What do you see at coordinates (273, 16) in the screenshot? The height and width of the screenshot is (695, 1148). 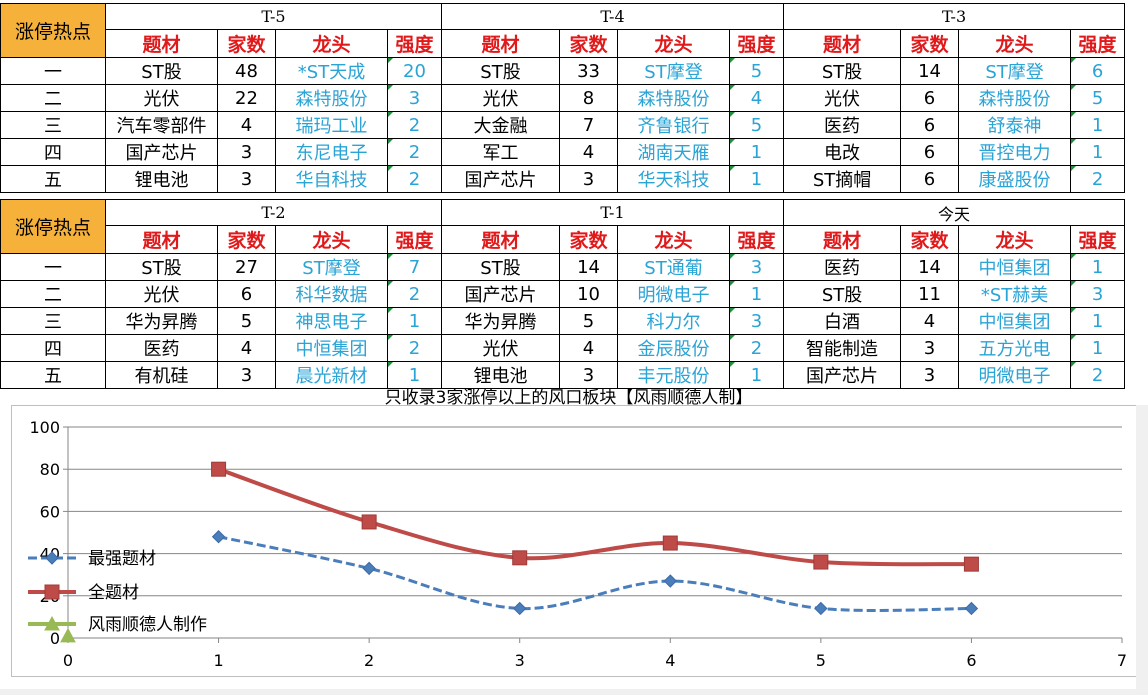 I see `period-header: T-5` at bounding box center [273, 16].